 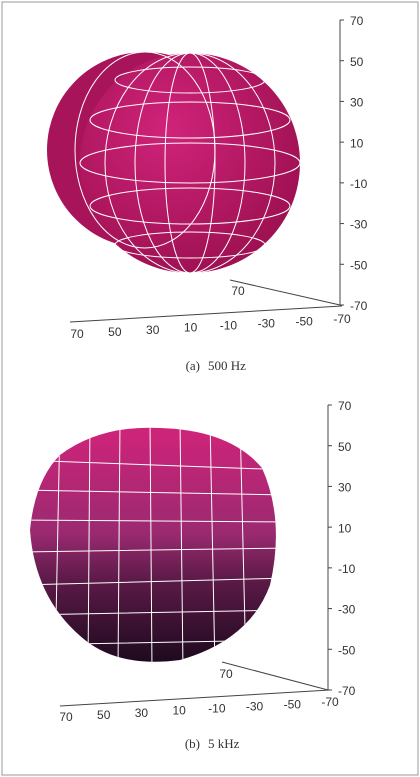 I want to click on caption: 5 kHz, so click(x=224, y=743).